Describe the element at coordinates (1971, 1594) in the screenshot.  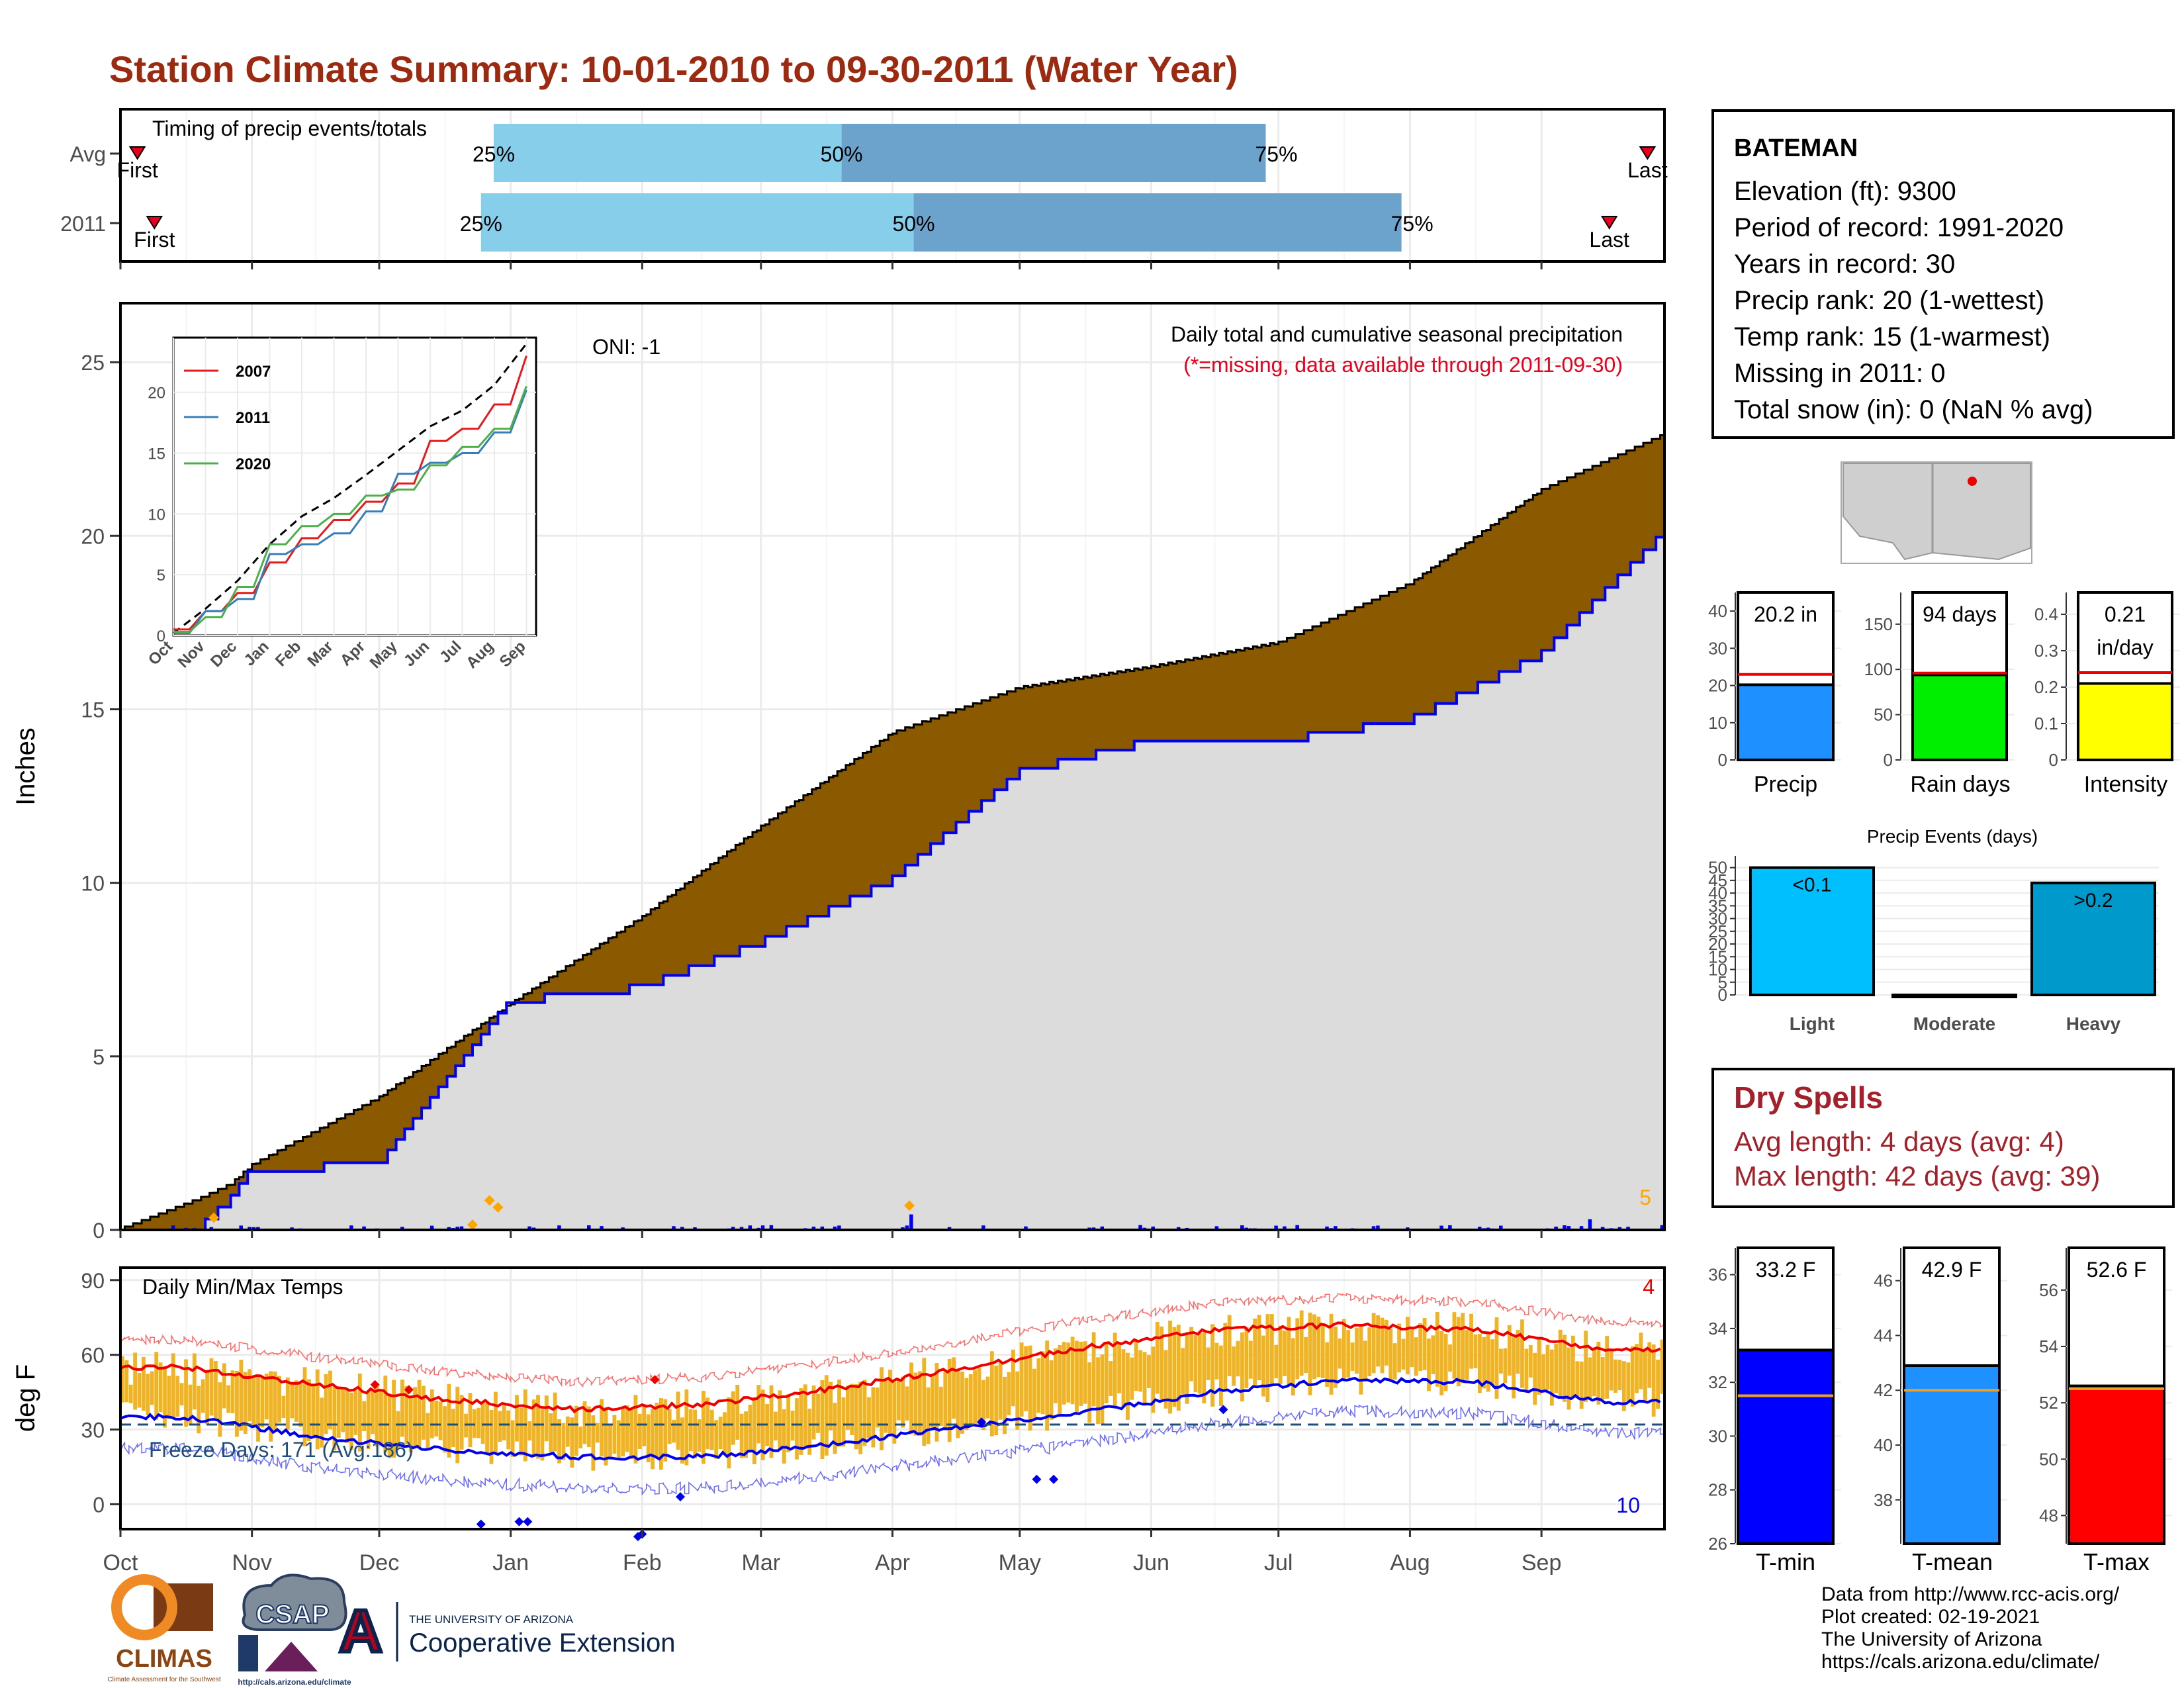
I see `credit-line: Data from http://www.rcc-acis.org/` at that location.